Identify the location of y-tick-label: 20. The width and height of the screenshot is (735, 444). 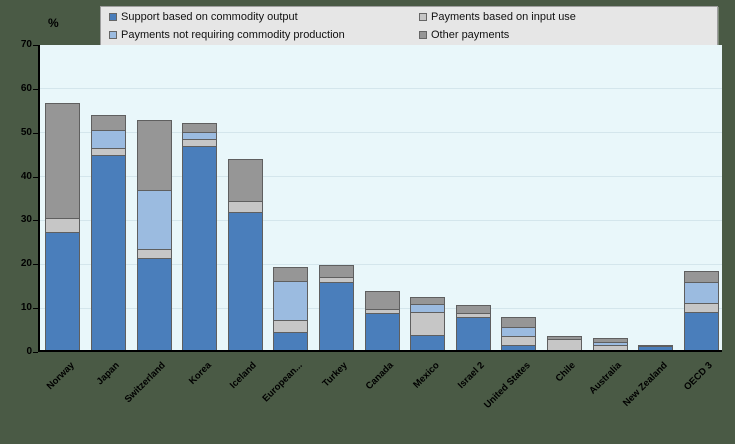
(26, 264).